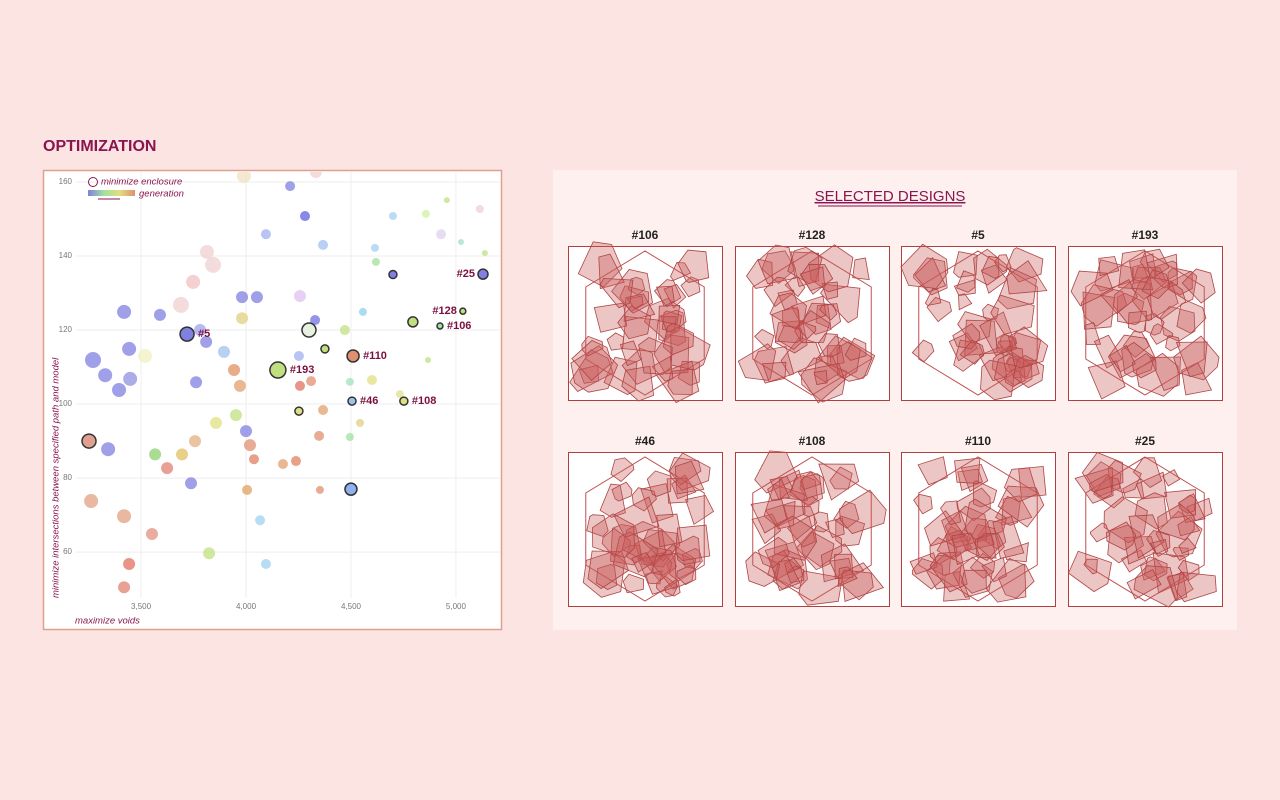 The width and height of the screenshot is (1280, 800). What do you see at coordinates (424, 401) in the screenshot?
I see `point-label: #108` at bounding box center [424, 401].